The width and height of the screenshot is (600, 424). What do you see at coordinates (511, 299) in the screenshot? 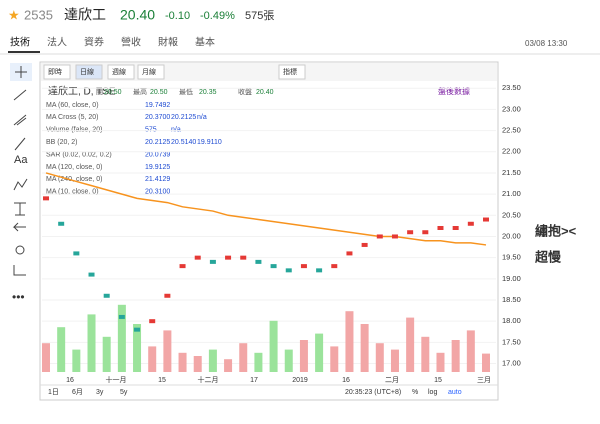
I see `y-tick-label: 18.50` at bounding box center [511, 299].